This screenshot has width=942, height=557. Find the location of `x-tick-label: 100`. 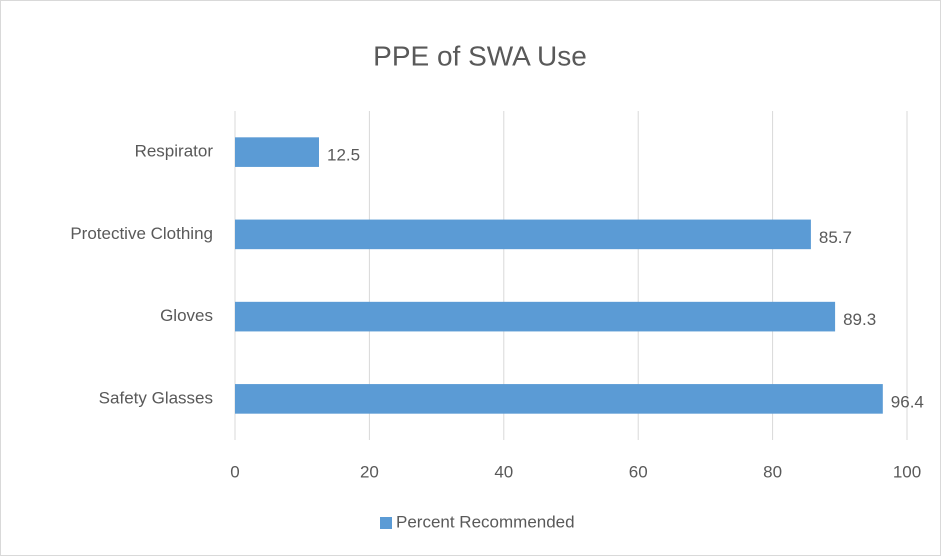

x-tick-label: 100 is located at coordinates (907, 471).